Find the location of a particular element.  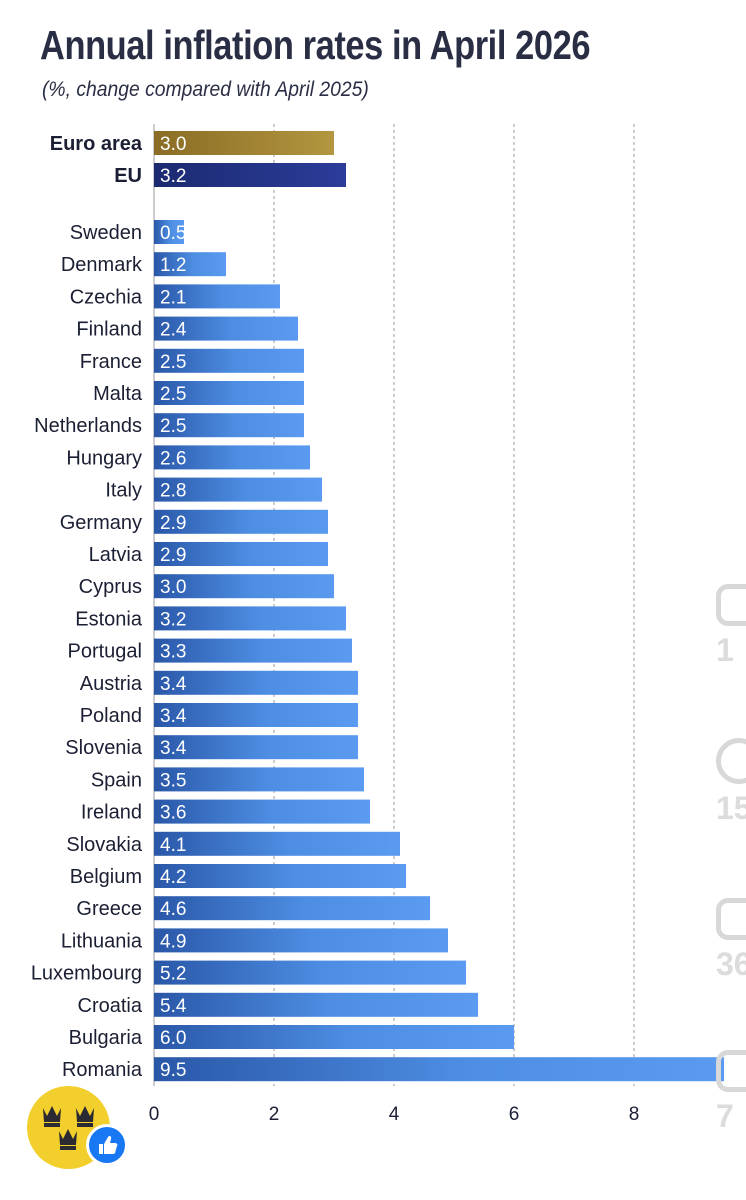

value-label-poland: 3.4 is located at coordinates (173, 716).